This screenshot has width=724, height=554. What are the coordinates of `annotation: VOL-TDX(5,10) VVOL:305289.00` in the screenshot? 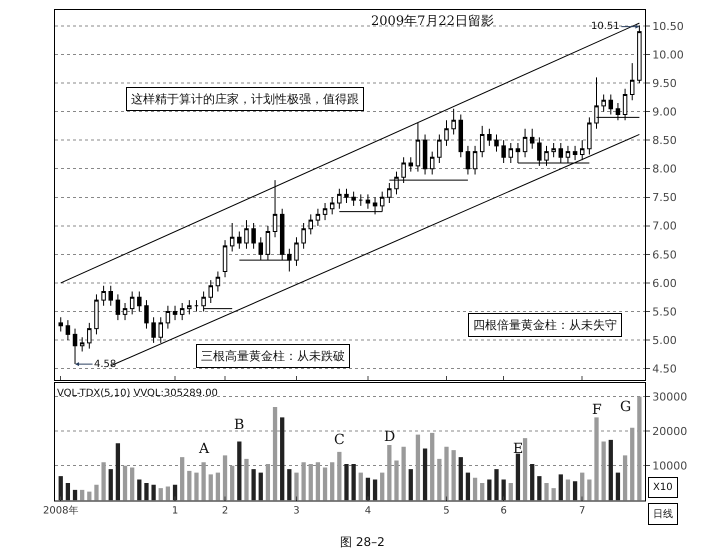 It's located at (137, 393).